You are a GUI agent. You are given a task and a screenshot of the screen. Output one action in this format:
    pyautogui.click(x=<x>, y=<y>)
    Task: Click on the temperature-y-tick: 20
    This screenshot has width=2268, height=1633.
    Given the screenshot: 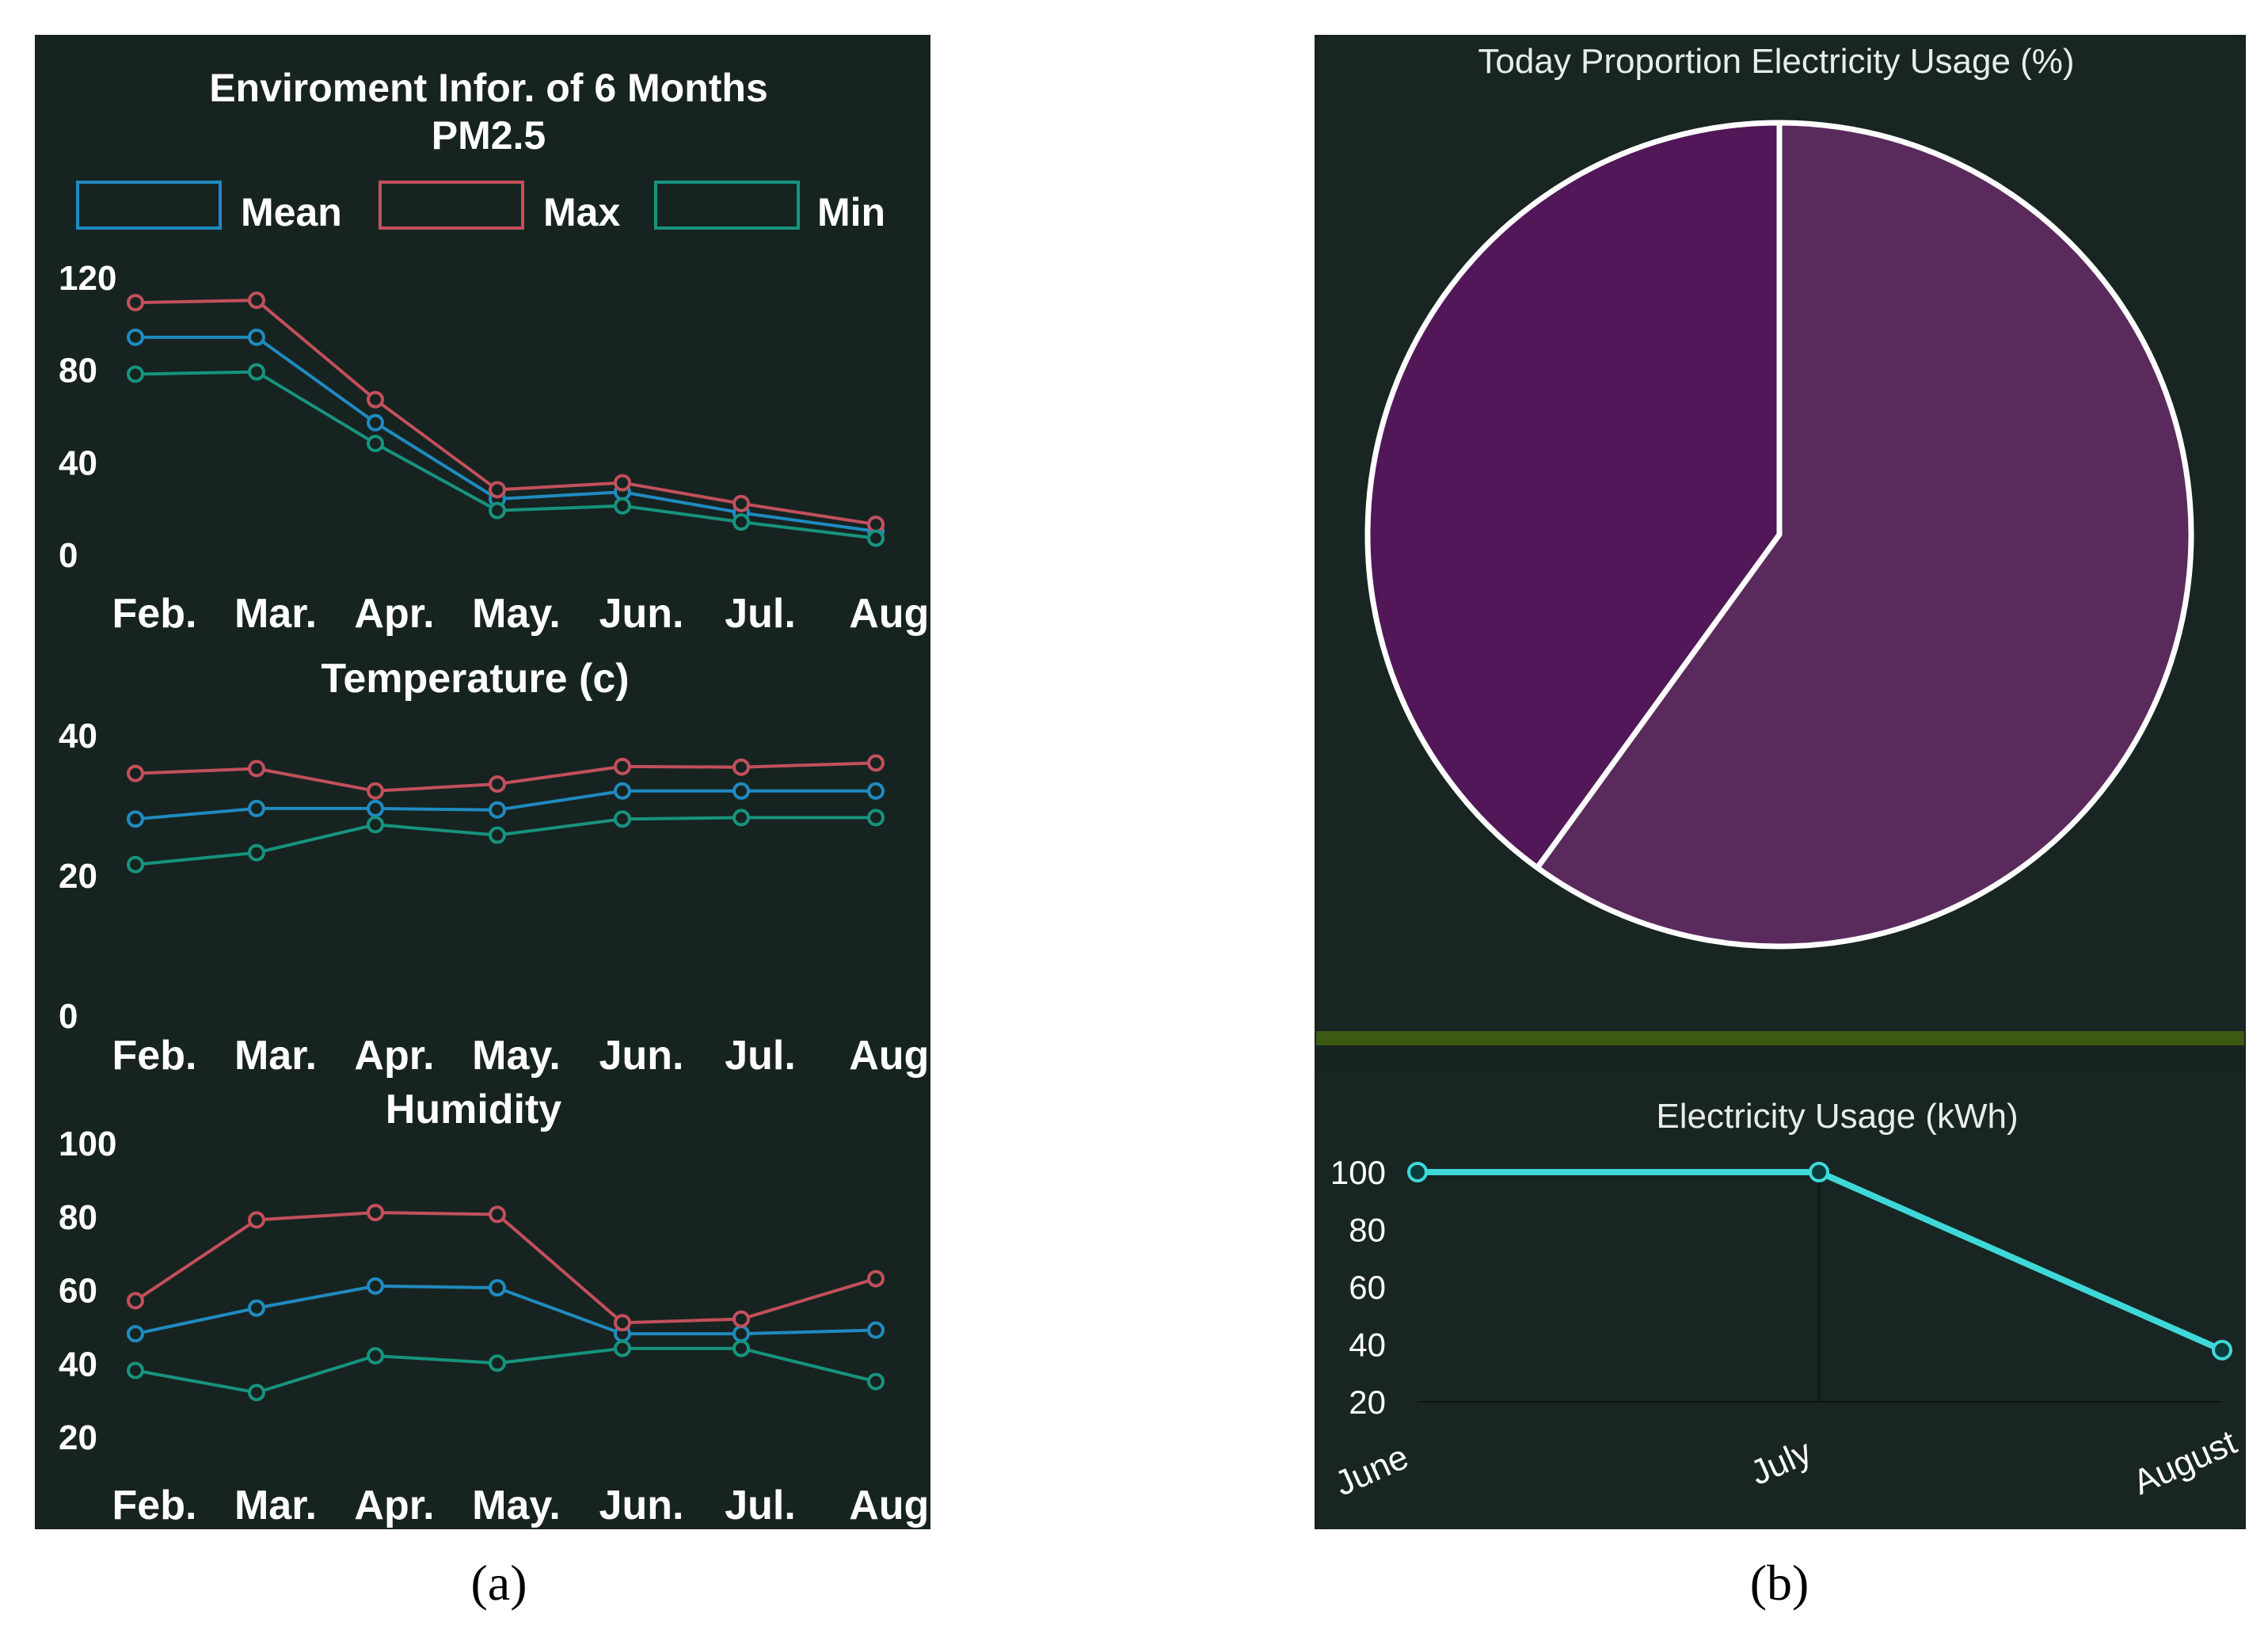 What is the action you would take?
    pyautogui.click(x=78, y=877)
    